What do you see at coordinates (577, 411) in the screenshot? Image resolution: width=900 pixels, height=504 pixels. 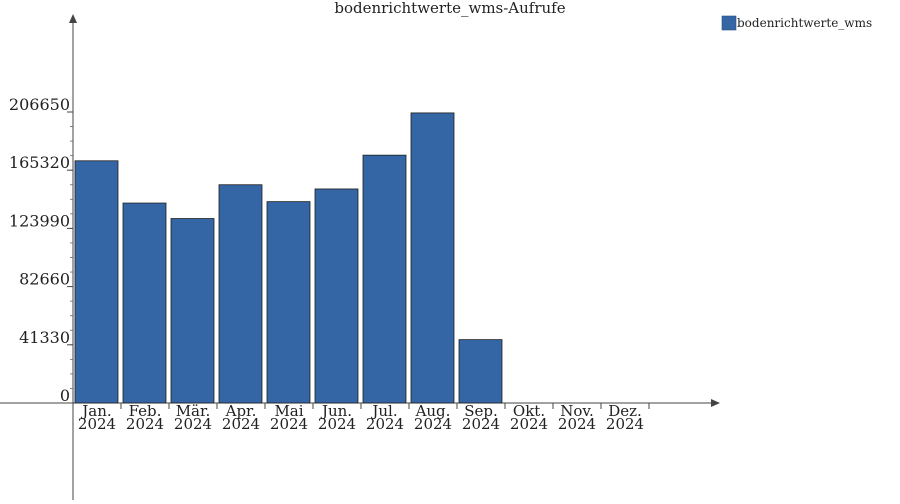 I see `x-tick-label-month: Nov.` at bounding box center [577, 411].